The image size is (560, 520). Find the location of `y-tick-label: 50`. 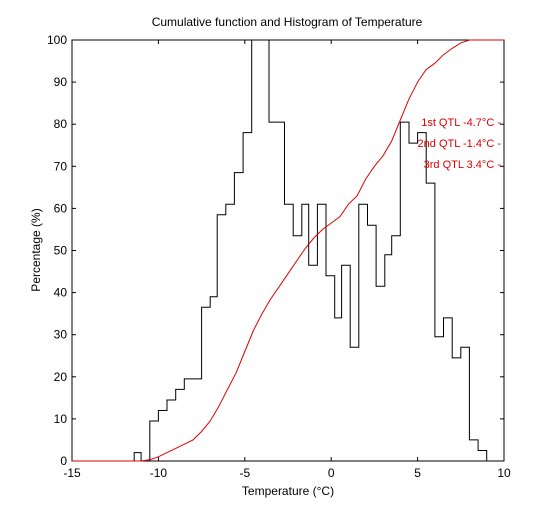

y-tick-label: 50 is located at coordinates (61, 251).